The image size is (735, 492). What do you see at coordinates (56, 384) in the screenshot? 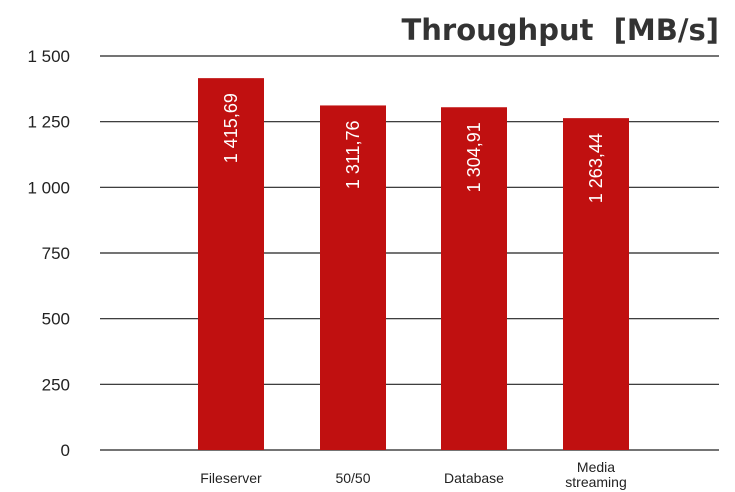
I see `y-tick-label: 250` at bounding box center [56, 384].